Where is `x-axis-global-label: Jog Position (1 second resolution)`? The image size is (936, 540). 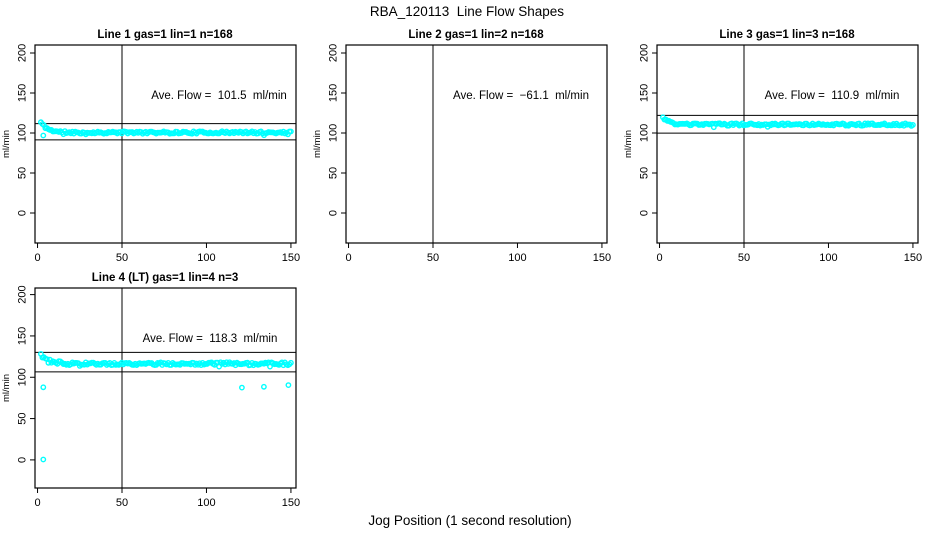 x-axis-global-label: Jog Position (1 second resolution) is located at coordinates (469, 520).